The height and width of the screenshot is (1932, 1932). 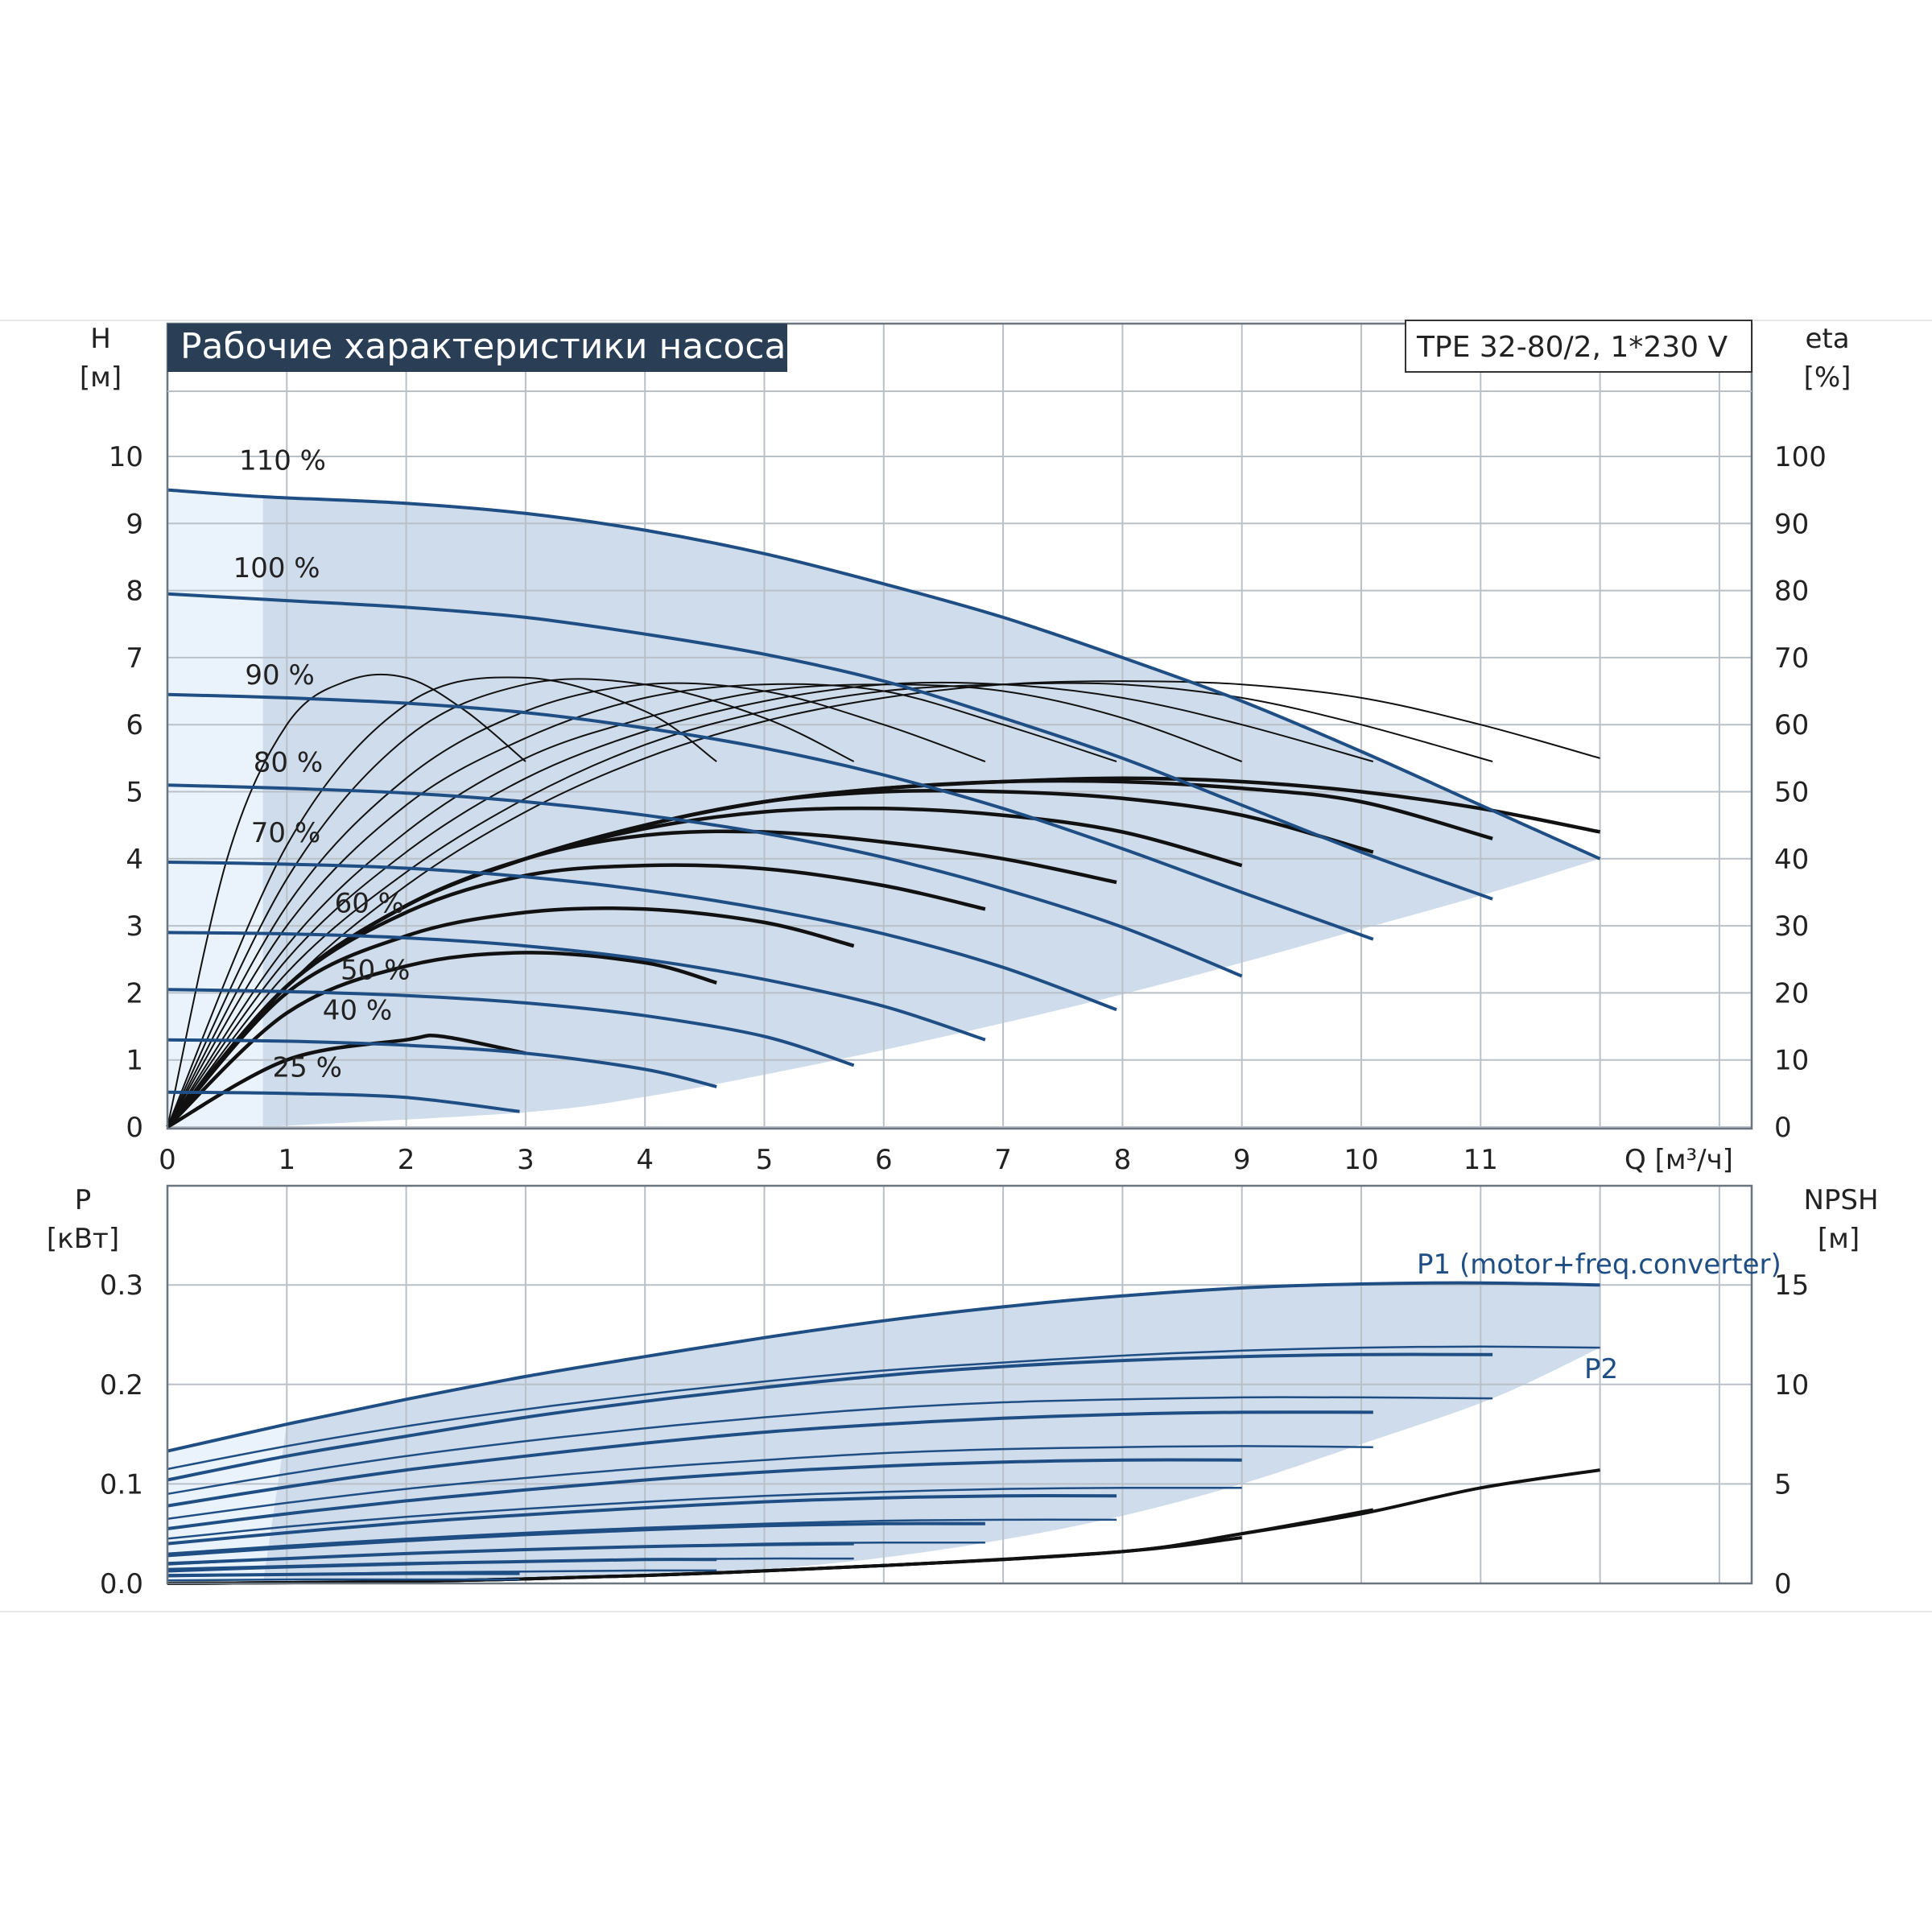 What do you see at coordinates (645, 1160) in the screenshot?
I see `x-tick-label: 4` at bounding box center [645, 1160].